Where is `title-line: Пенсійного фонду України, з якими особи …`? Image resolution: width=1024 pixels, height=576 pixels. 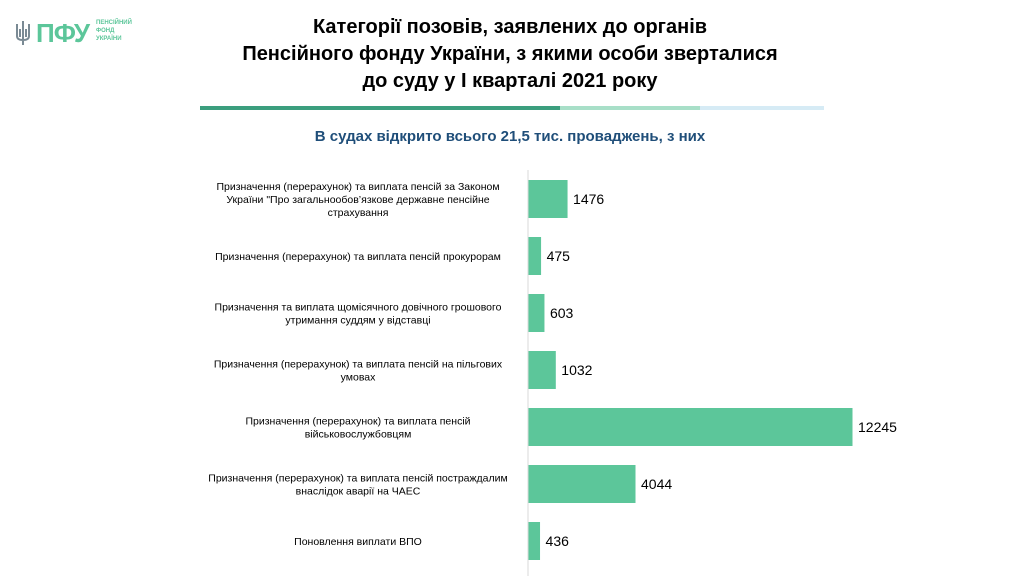 title-line: Пенсійного фонду України, з якими особи … is located at coordinates (510, 54).